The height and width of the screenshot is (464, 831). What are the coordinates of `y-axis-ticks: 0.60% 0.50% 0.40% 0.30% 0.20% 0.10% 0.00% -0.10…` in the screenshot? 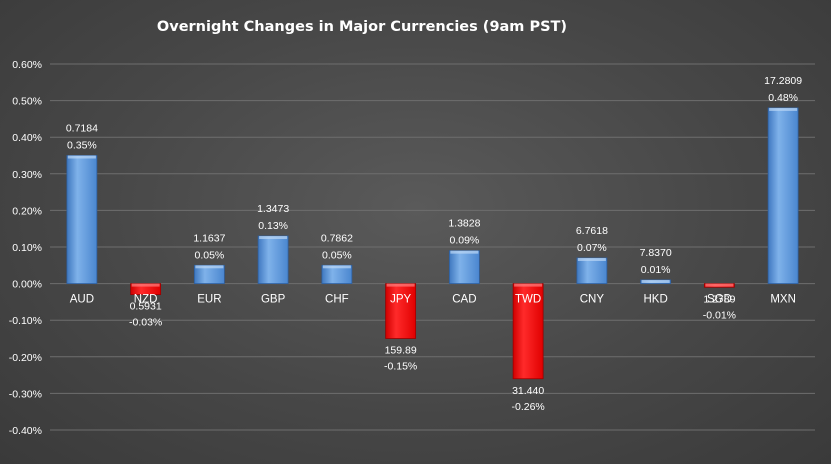 It's located at (25, 248).